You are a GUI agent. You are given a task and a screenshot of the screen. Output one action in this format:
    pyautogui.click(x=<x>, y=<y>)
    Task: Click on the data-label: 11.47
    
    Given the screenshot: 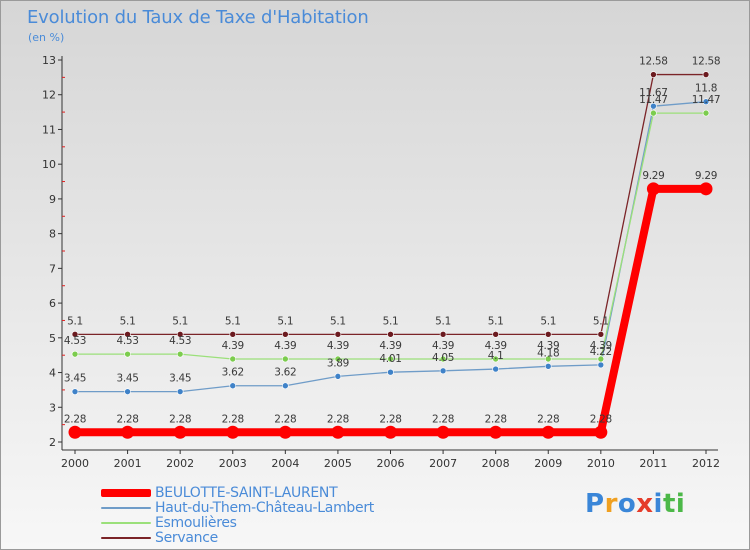 What is the action you would take?
    pyautogui.click(x=706, y=100)
    